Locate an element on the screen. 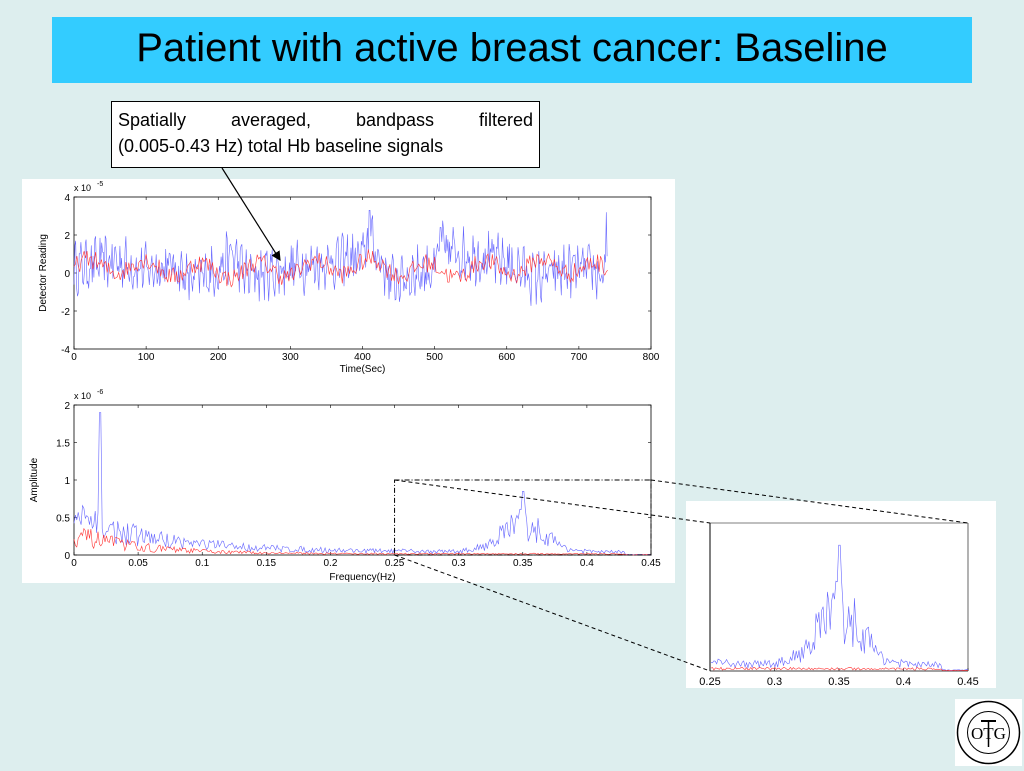 This screenshot has height=771, width=1024. freq-chart-exponent: x 10 is located at coordinates (82, 396).